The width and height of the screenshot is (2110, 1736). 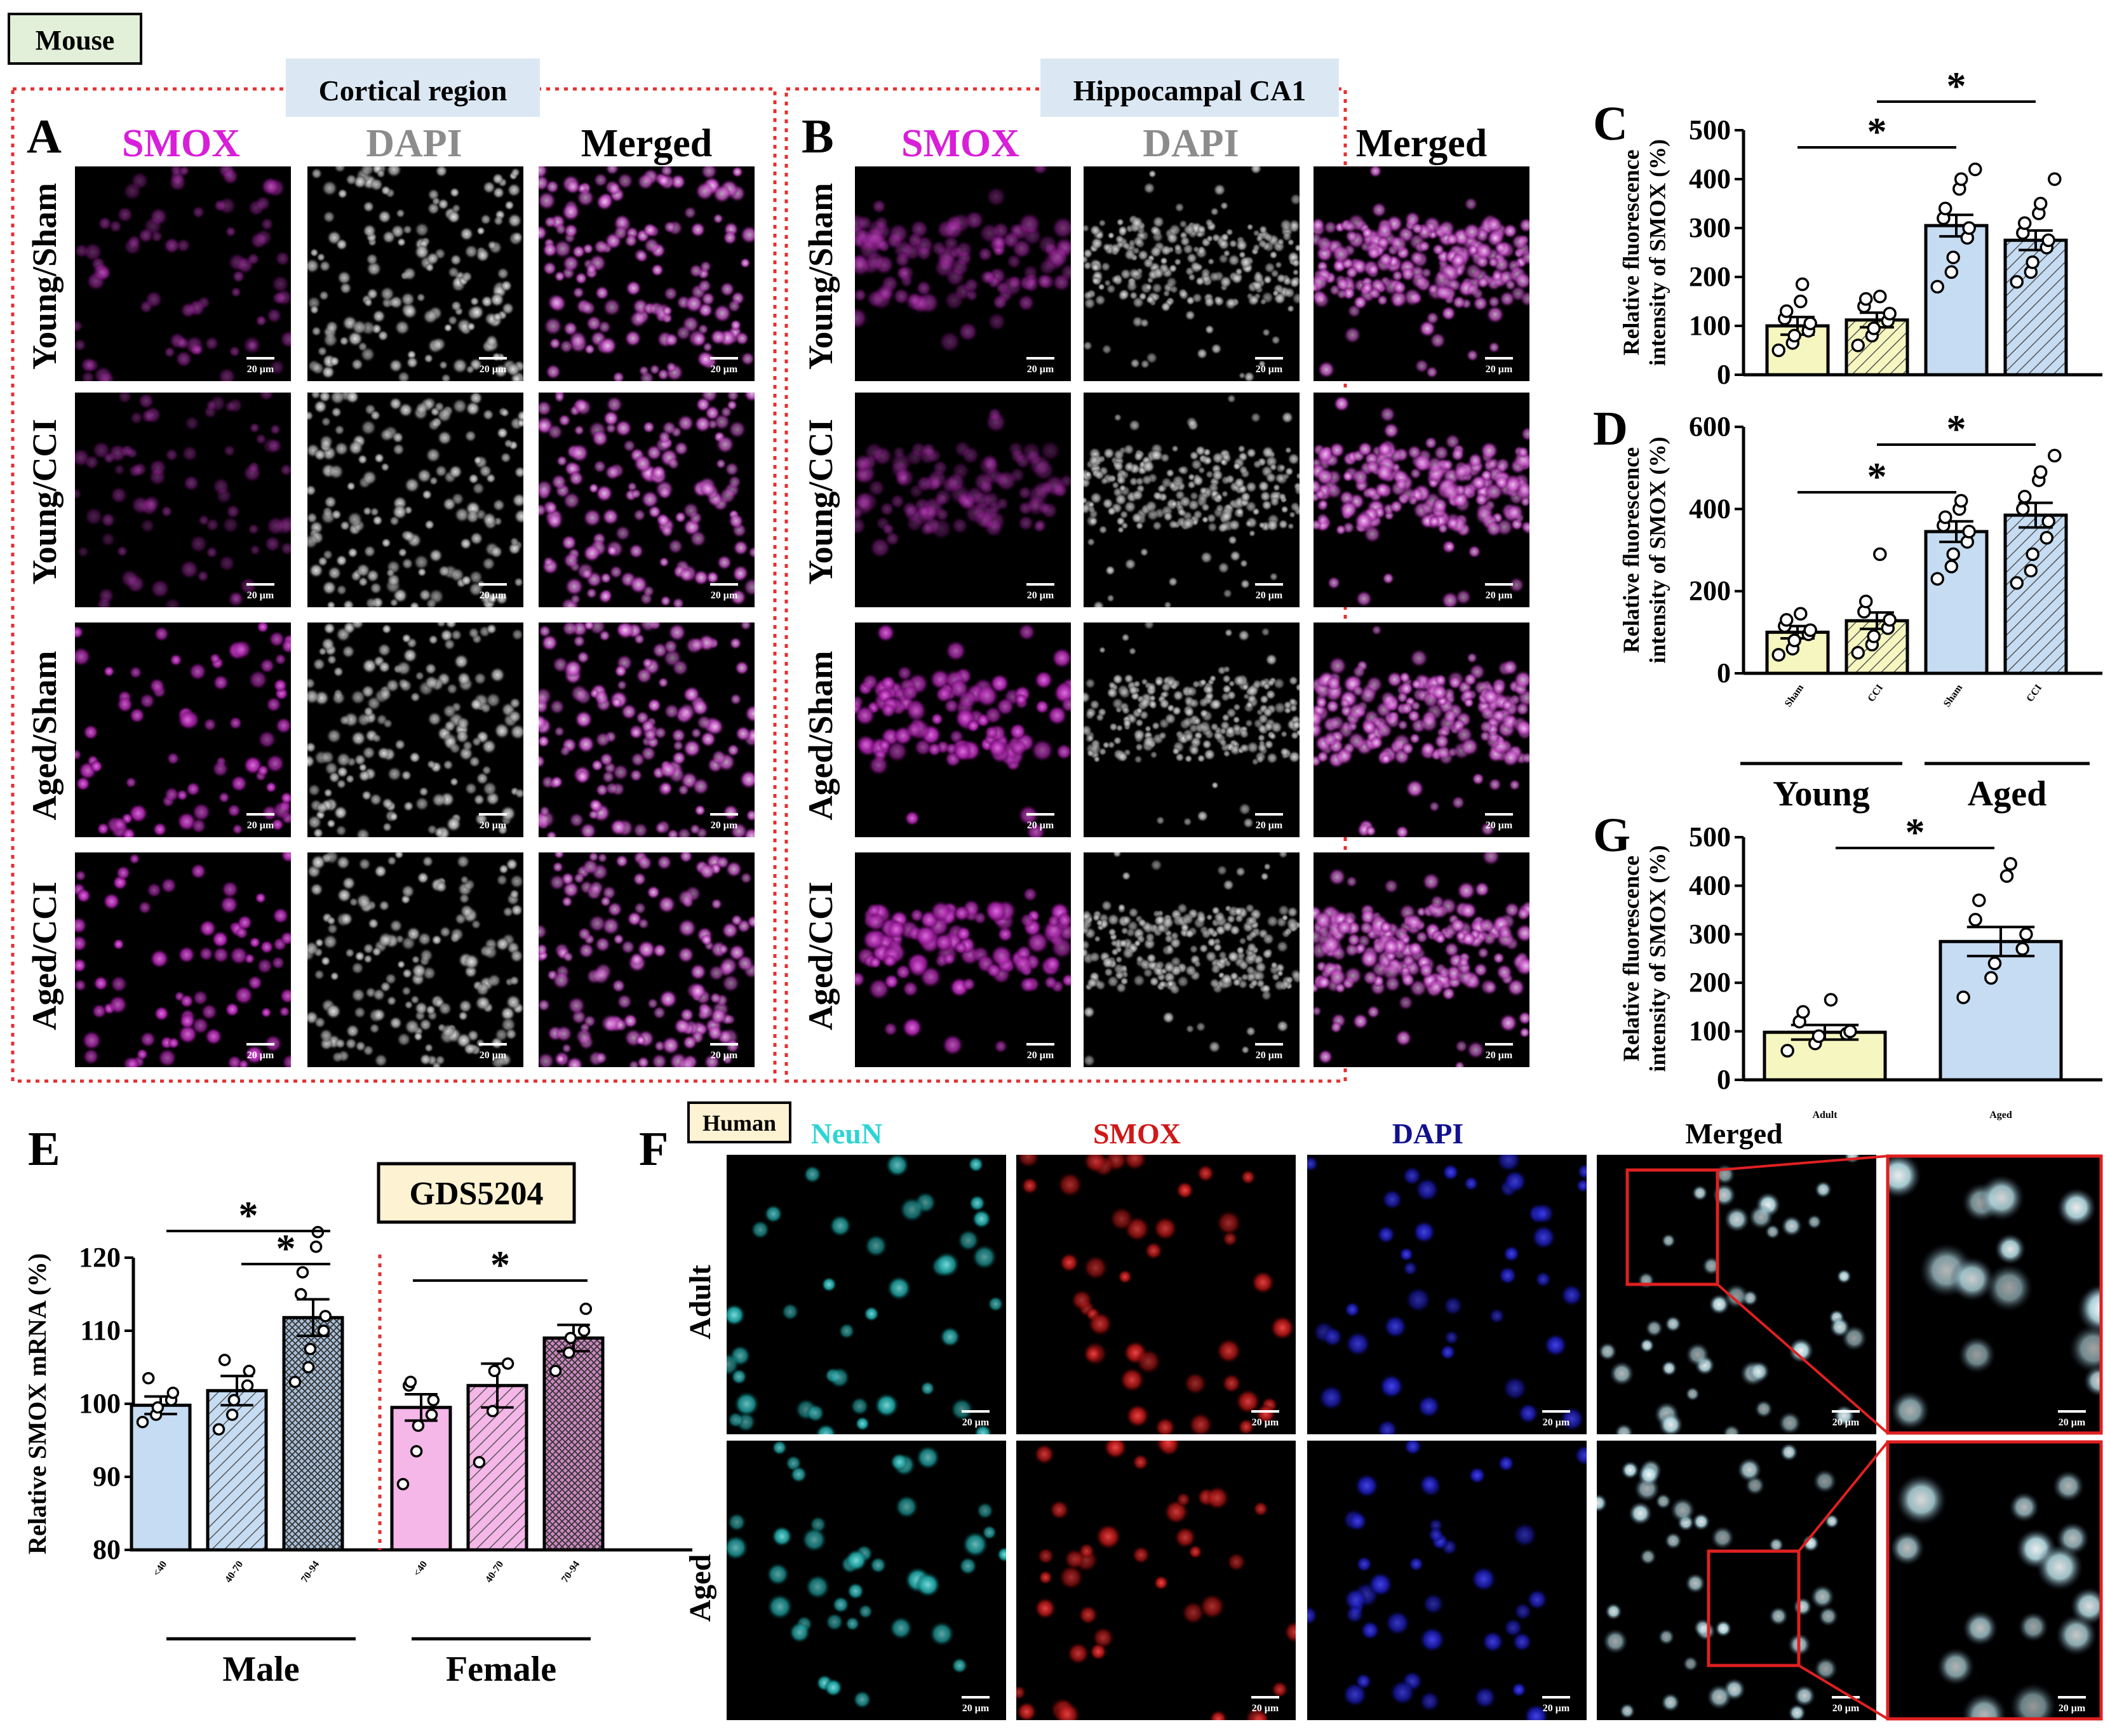 What do you see at coordinates (821, 501) in the screenshot?
I see `row-label-b-young-cci: Young/CCI` at bounding box center [821, 501].